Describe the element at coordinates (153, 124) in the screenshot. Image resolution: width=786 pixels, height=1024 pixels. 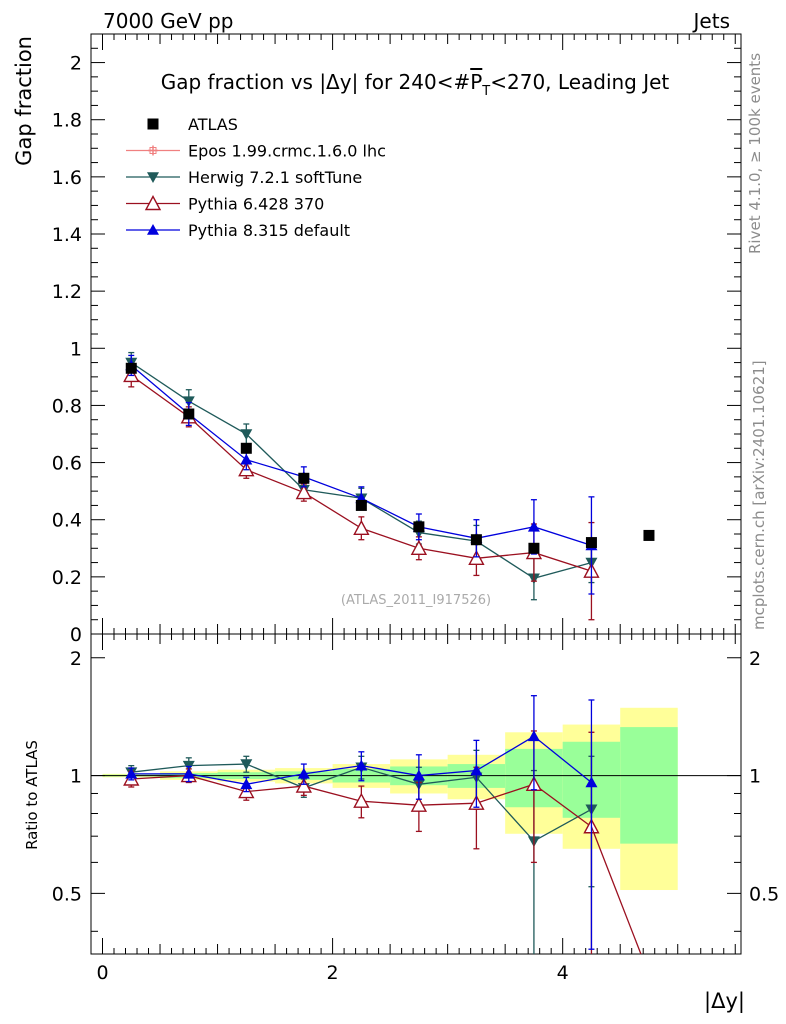
I see `legend-marker-atlas` at that location.